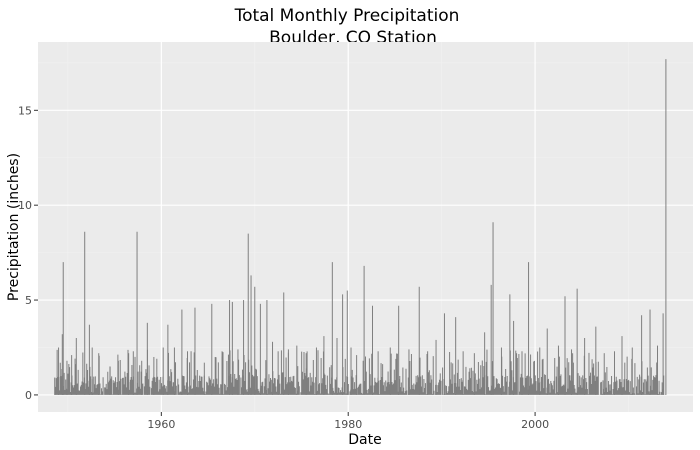 Image resolution: width=700 pixels, height=450 pixels. What do you see at coordinates (28, 300) in the screenshot?
I see `y-tick-label: 5` at bounding box center [28, 300].